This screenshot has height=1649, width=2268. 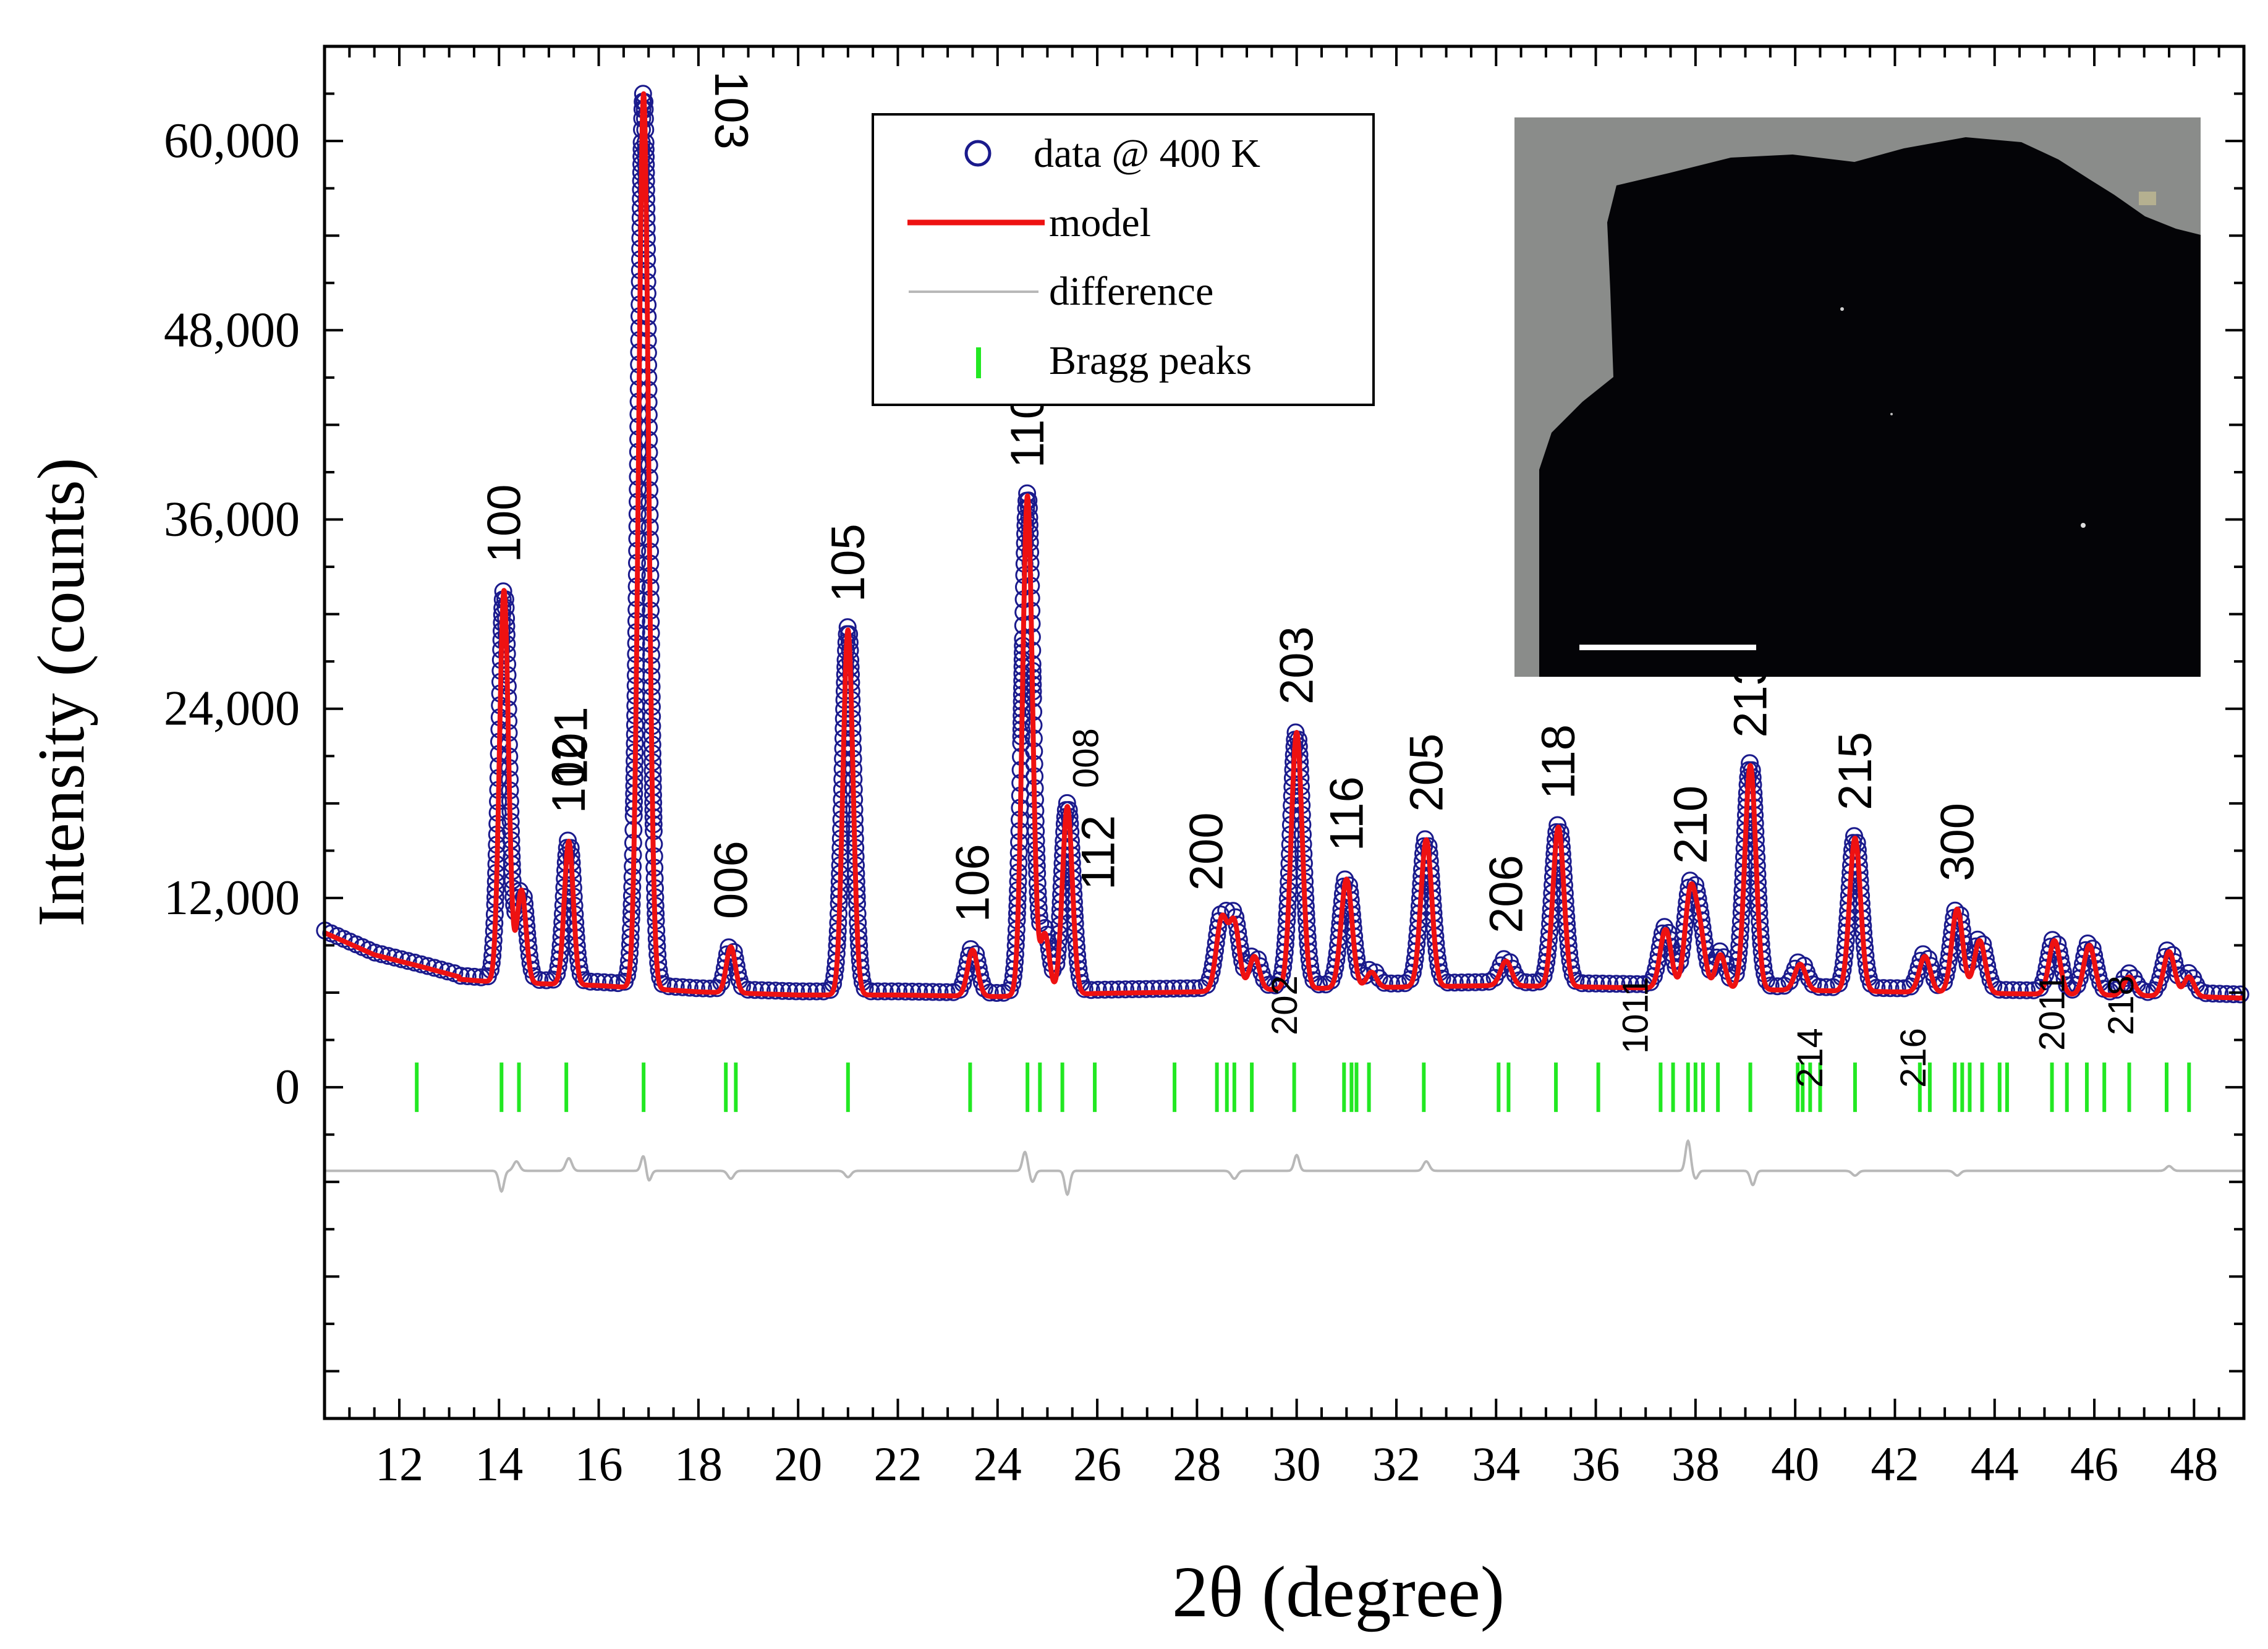 I want to click on x-tick-label: 12, so click(x=399, y=1464).